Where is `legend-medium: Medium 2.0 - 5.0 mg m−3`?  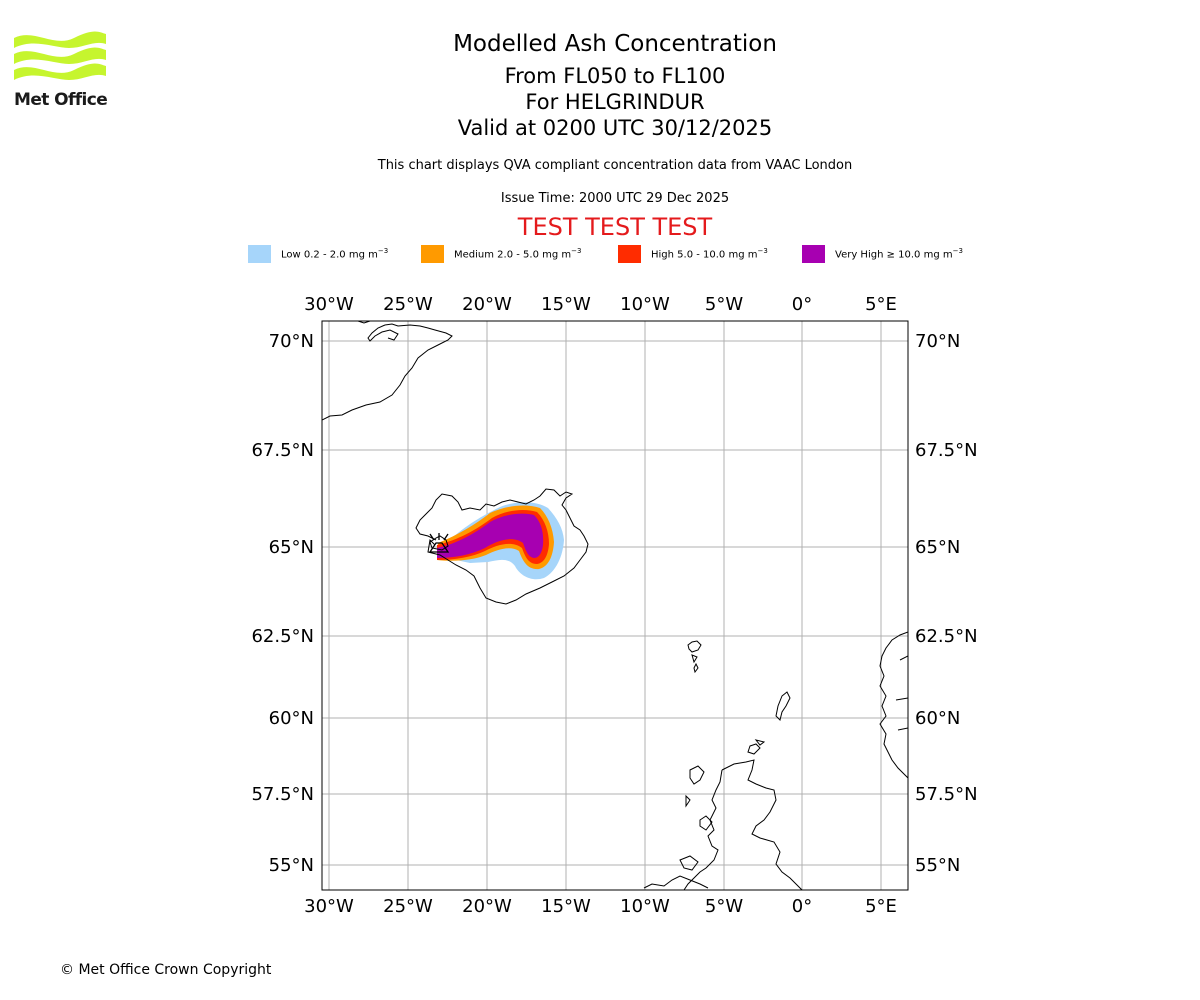 legend-medium: Medium 2.0 - 5.0 mg m−3 is located at coordinates (501, 254).